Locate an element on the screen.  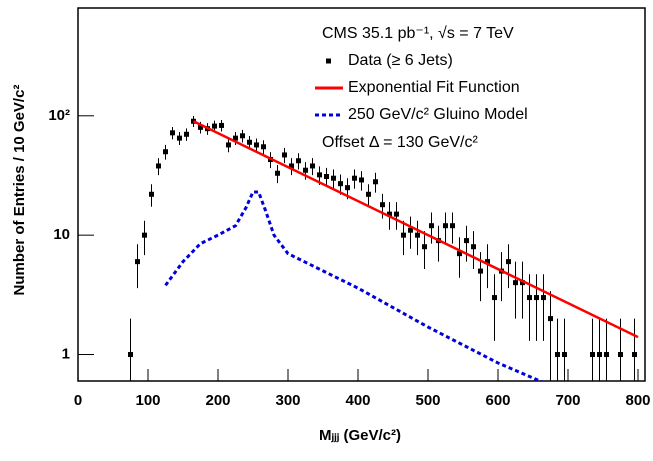
annotation: Offset Δ = 130 GeV/c² is located at coordinates (400, 142).